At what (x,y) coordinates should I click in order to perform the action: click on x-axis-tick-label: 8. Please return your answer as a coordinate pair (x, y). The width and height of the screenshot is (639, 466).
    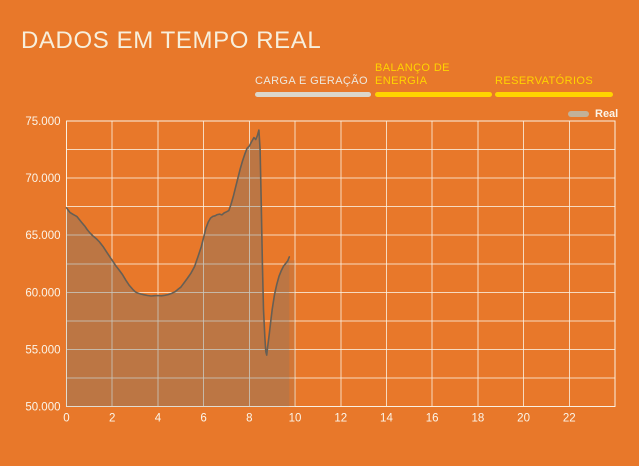
    Looking at the image, I should click on (249, 419).